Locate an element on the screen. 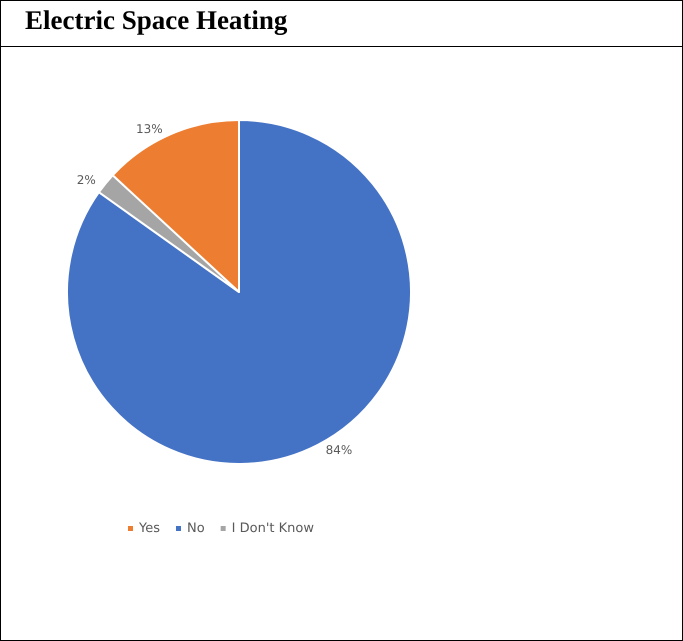 This screenshot has width=683, height=641. data-label: 13% is located at coordinates (149, 129).